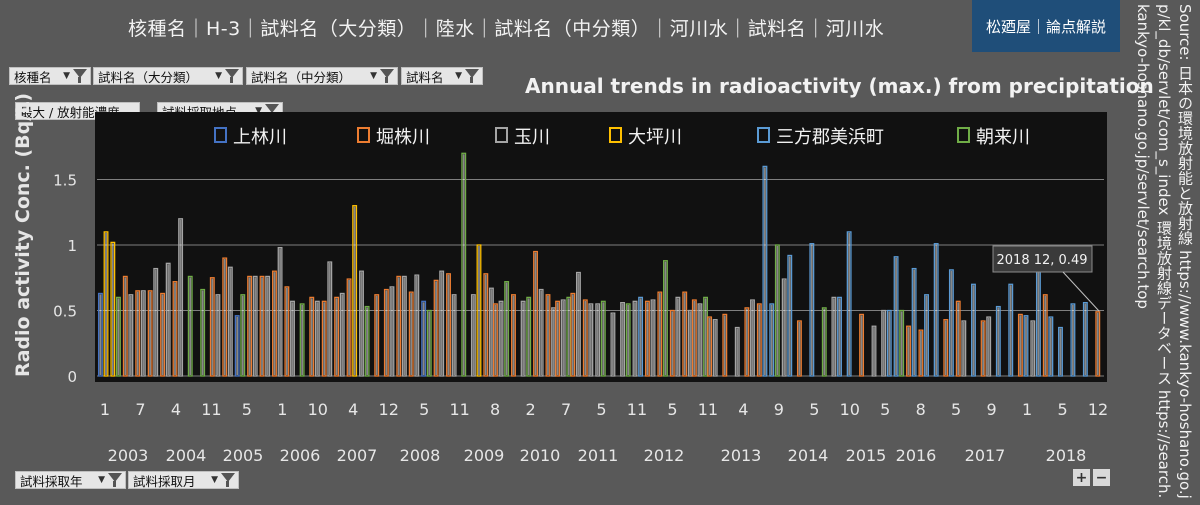  Describe the element at coordinates (808, 455) in the screenshot. I see `x-tick-label-year: 2014` at that location.